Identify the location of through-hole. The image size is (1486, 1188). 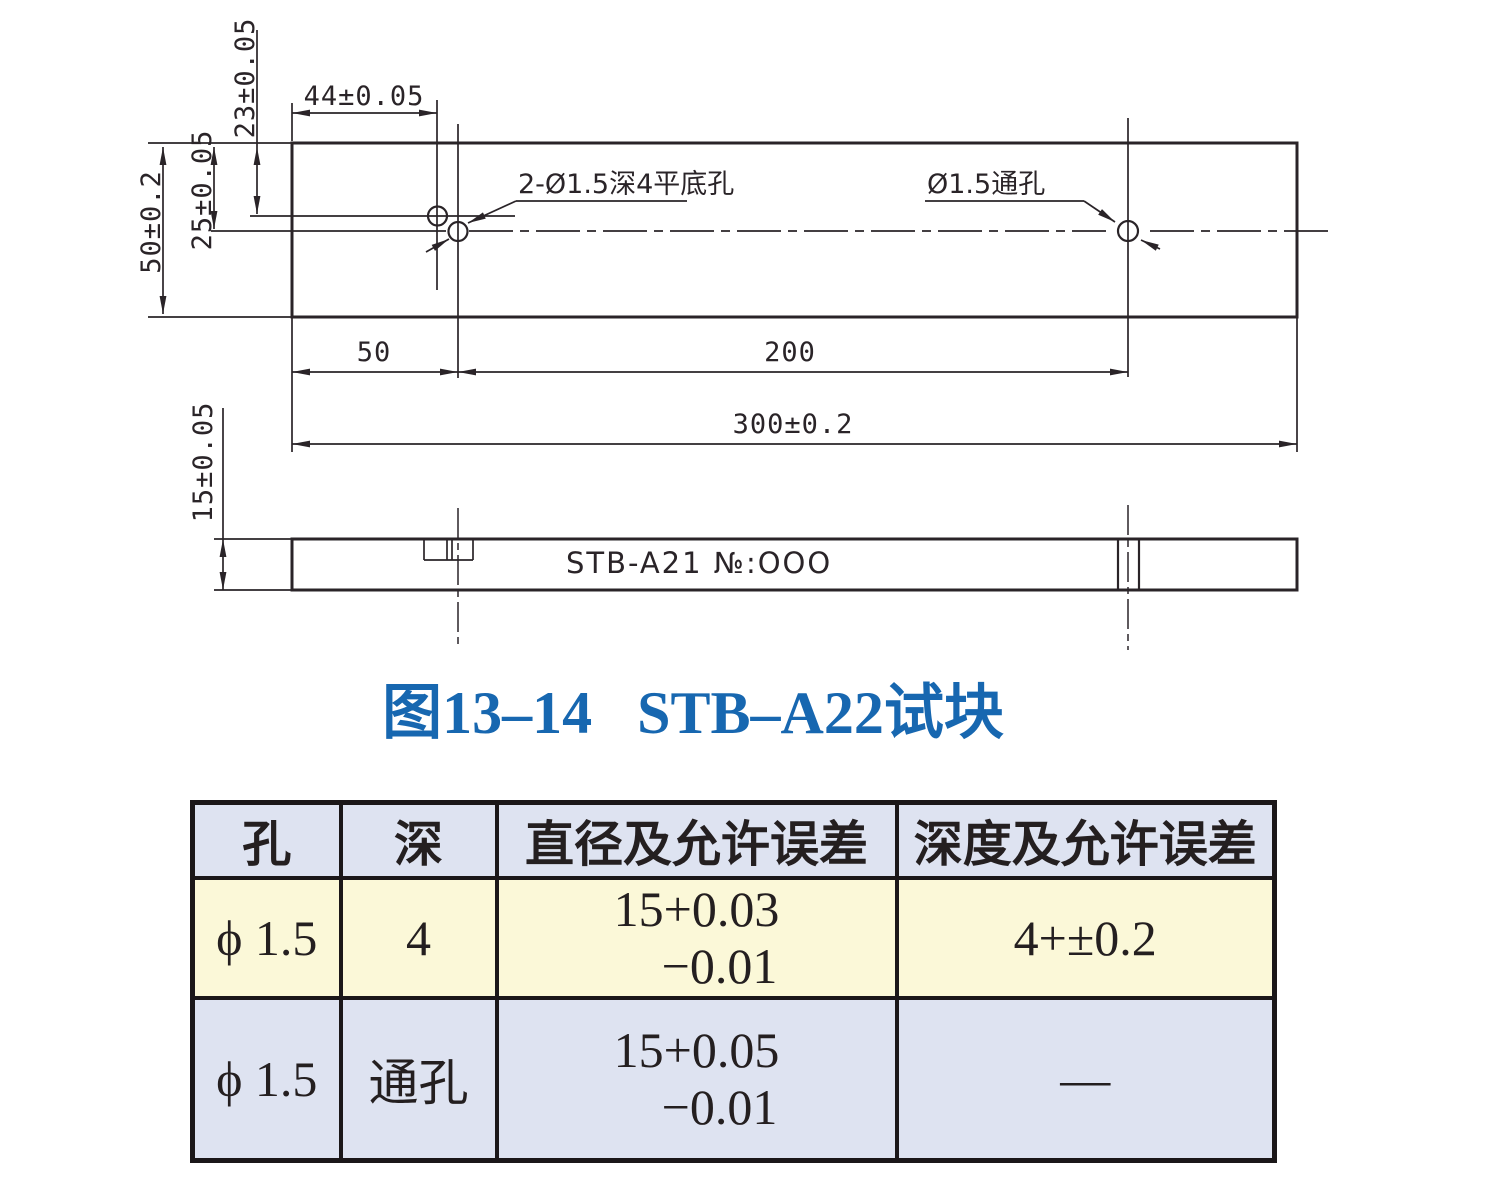
(1128, 231).